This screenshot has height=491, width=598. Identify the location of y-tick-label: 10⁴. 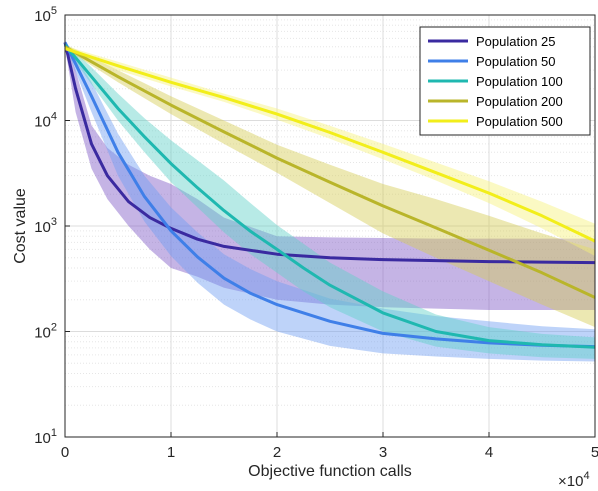
(45, 121).